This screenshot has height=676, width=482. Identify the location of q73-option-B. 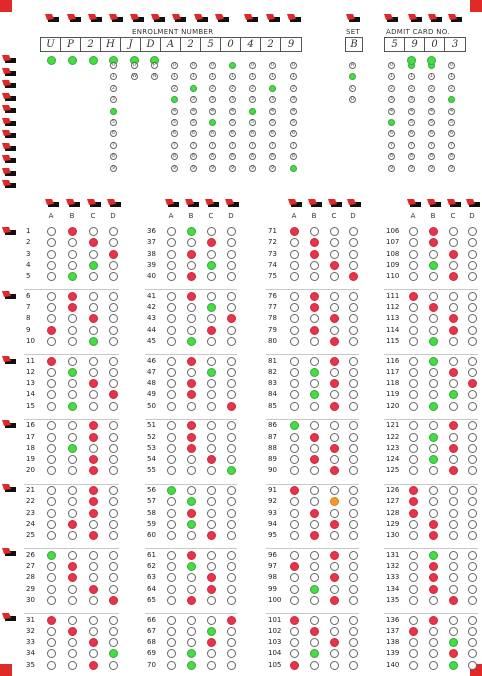
(314, 254).